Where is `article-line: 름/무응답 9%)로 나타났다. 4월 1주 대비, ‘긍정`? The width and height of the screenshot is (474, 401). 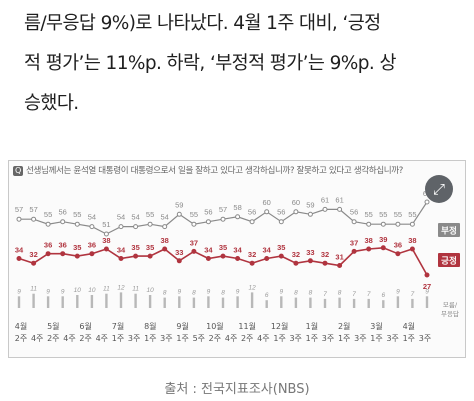 article-line: 름/무응답 9%)로 나타났다. 4월 1주 대비, ‘긍정 is located at coordinates (202, 23).